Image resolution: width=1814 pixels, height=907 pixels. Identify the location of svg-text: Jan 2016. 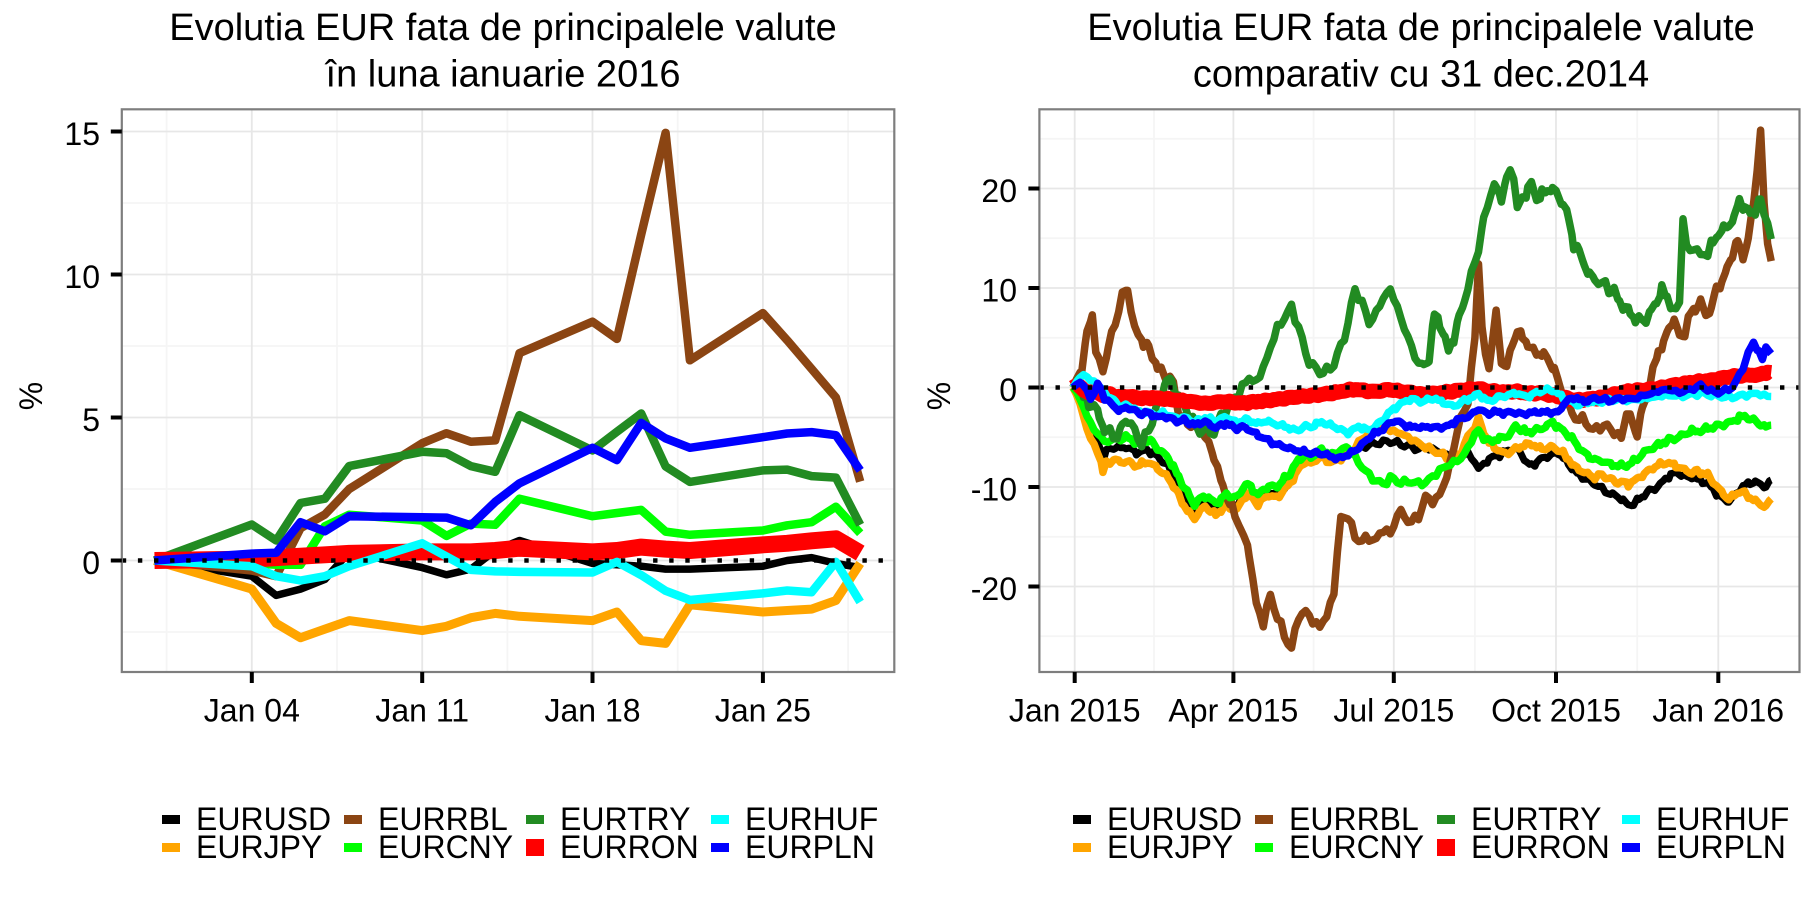
(1718, 711).